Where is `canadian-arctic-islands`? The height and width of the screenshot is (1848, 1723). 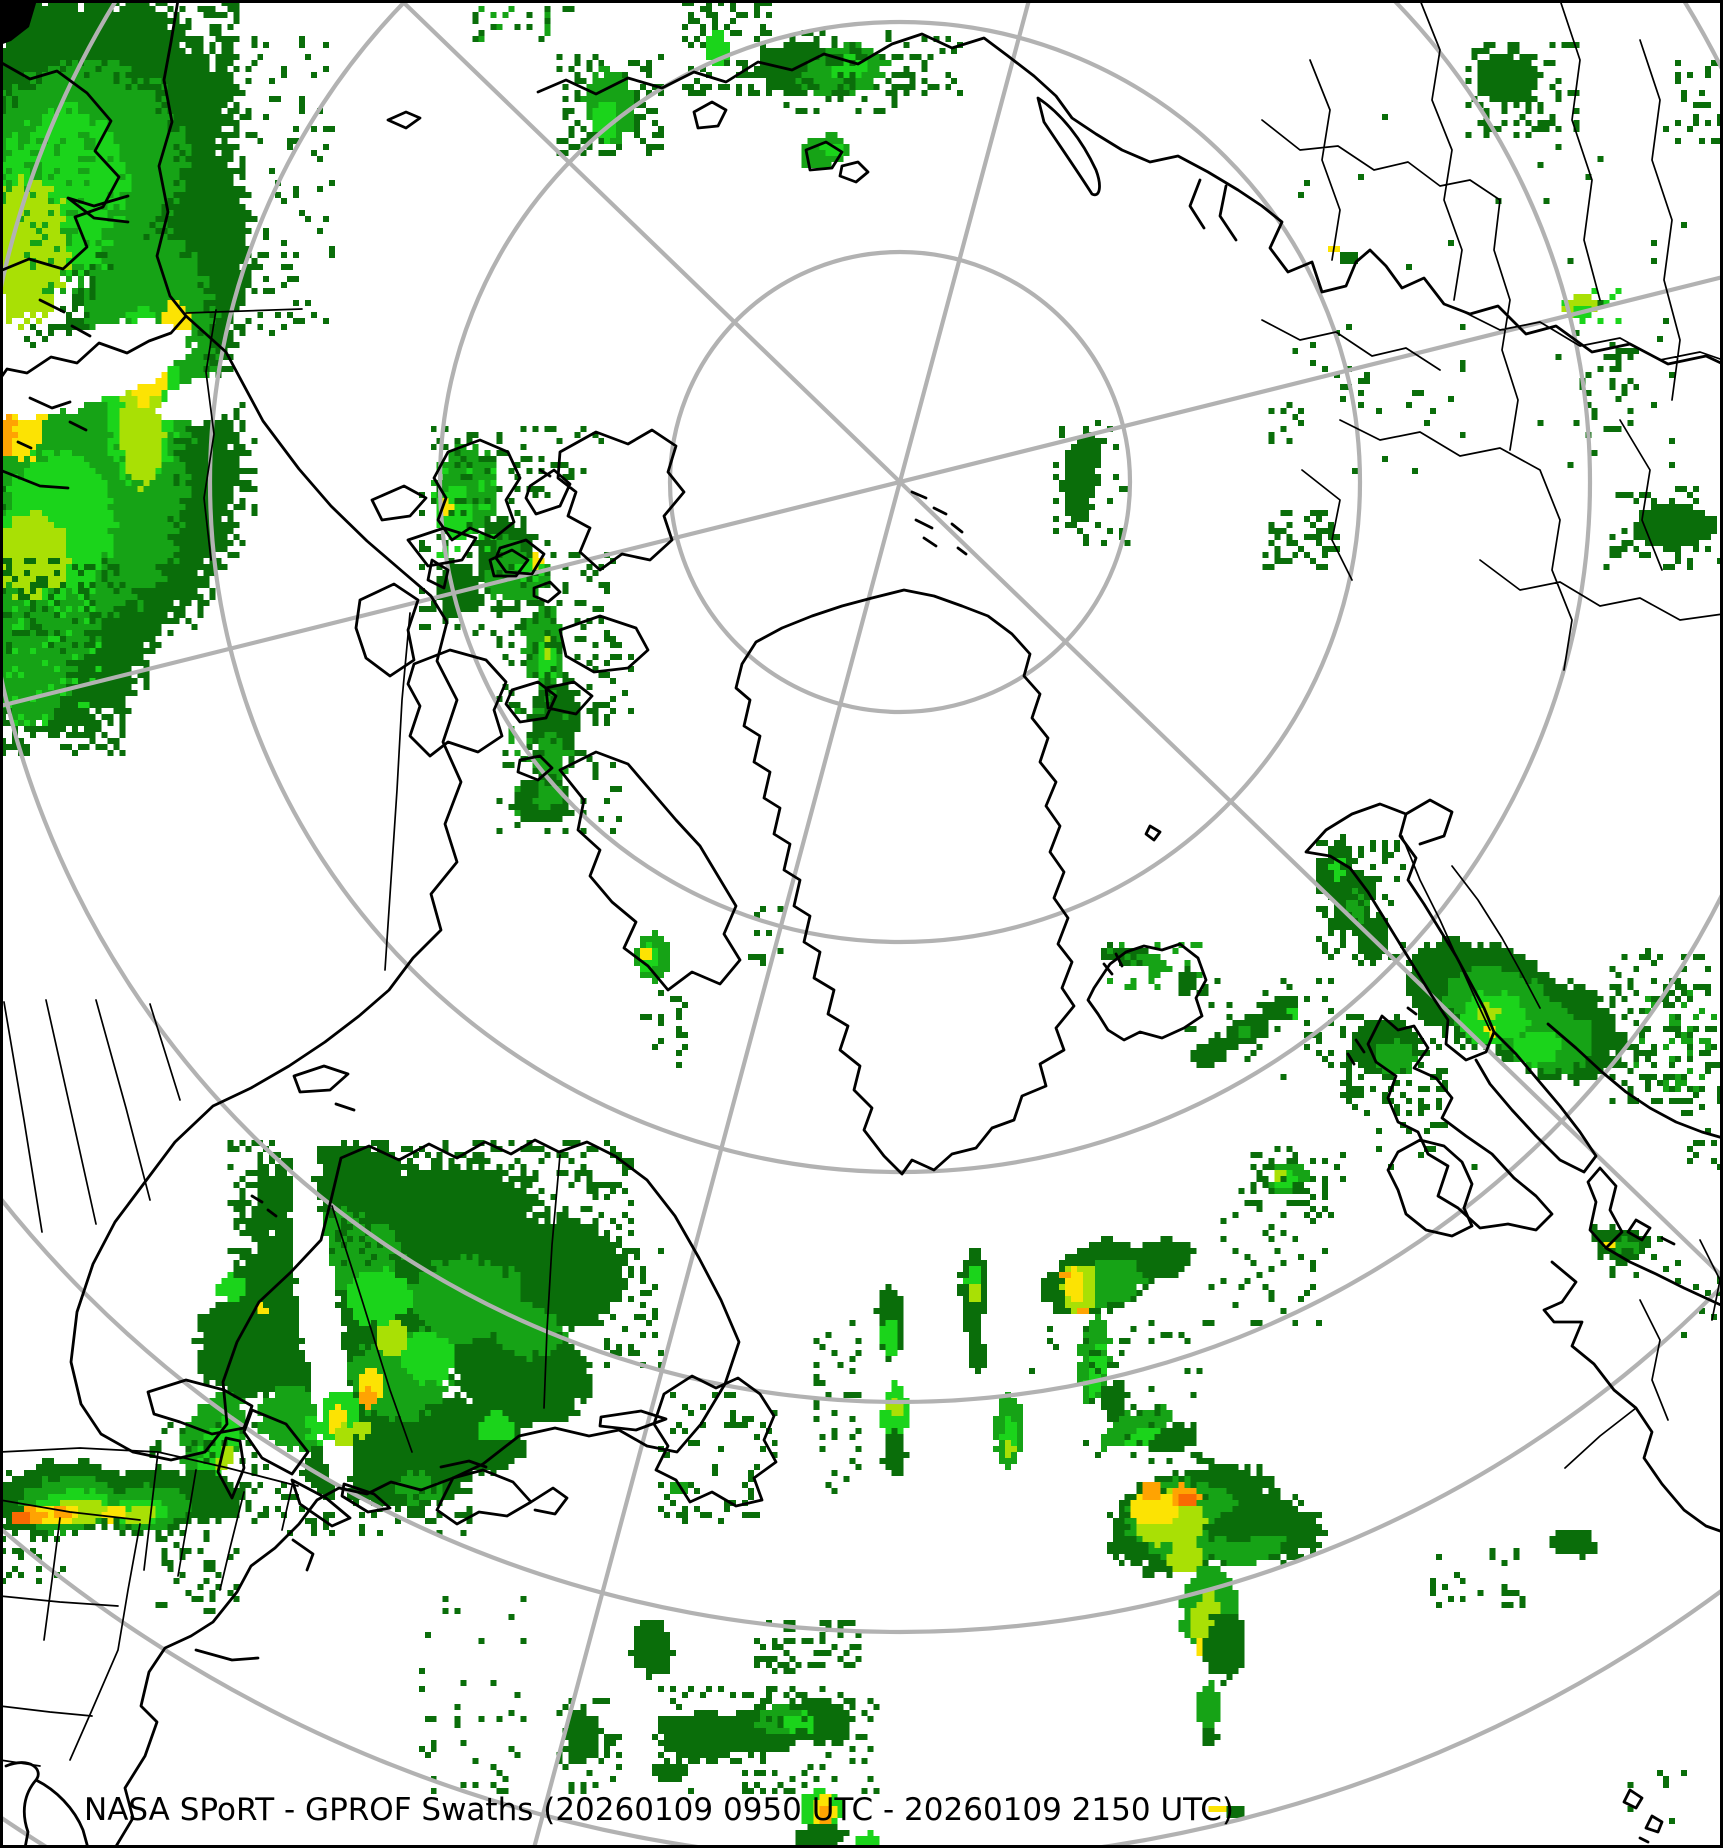
canadian-arctic-islands is located at coordinates (548, 710).